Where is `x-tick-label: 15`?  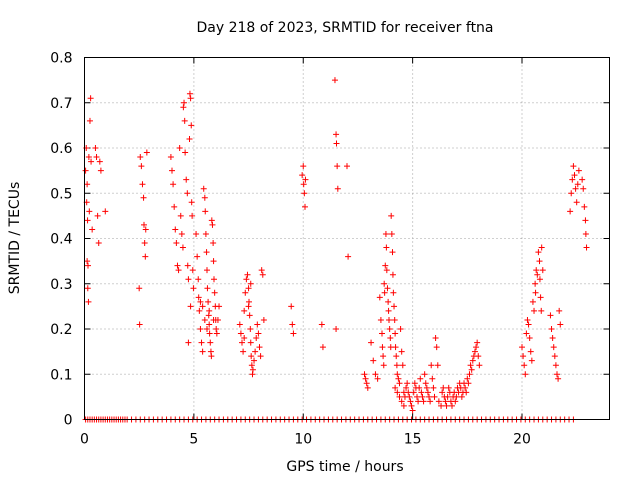 x-tick-label: 15 is located at coordinates (413, 440).